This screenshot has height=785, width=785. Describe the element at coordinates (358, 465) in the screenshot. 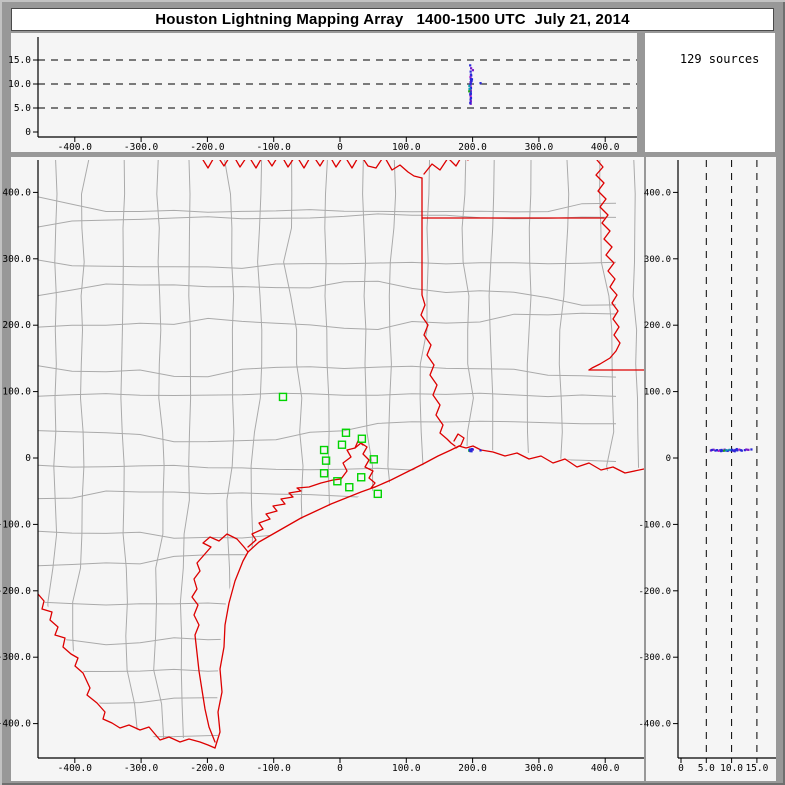

I see `galveston-bay-outline` at that location.